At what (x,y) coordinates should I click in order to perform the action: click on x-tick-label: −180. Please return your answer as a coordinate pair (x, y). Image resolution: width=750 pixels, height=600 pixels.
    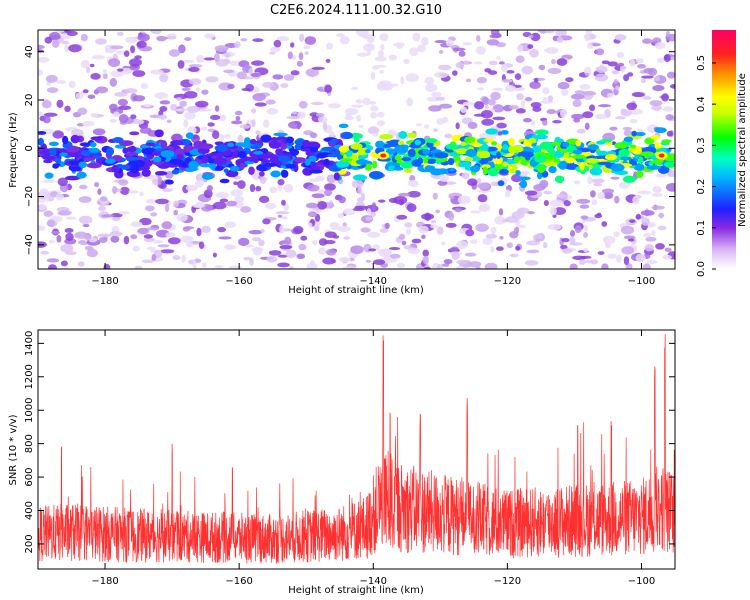
    Looking at the image, I should click on (104, 281).